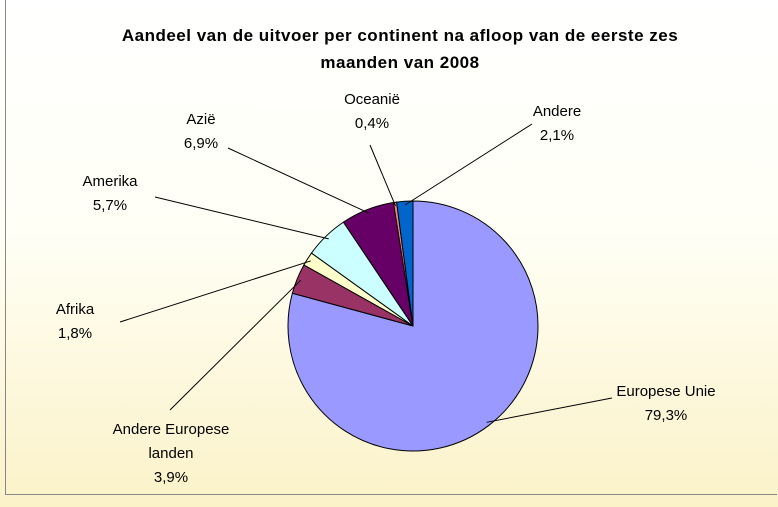 The height and width of the screenshot is (507, 778). Describe the element at coordinates (201, 119) in the screenshot. I see `category-label: Azië` at that location.